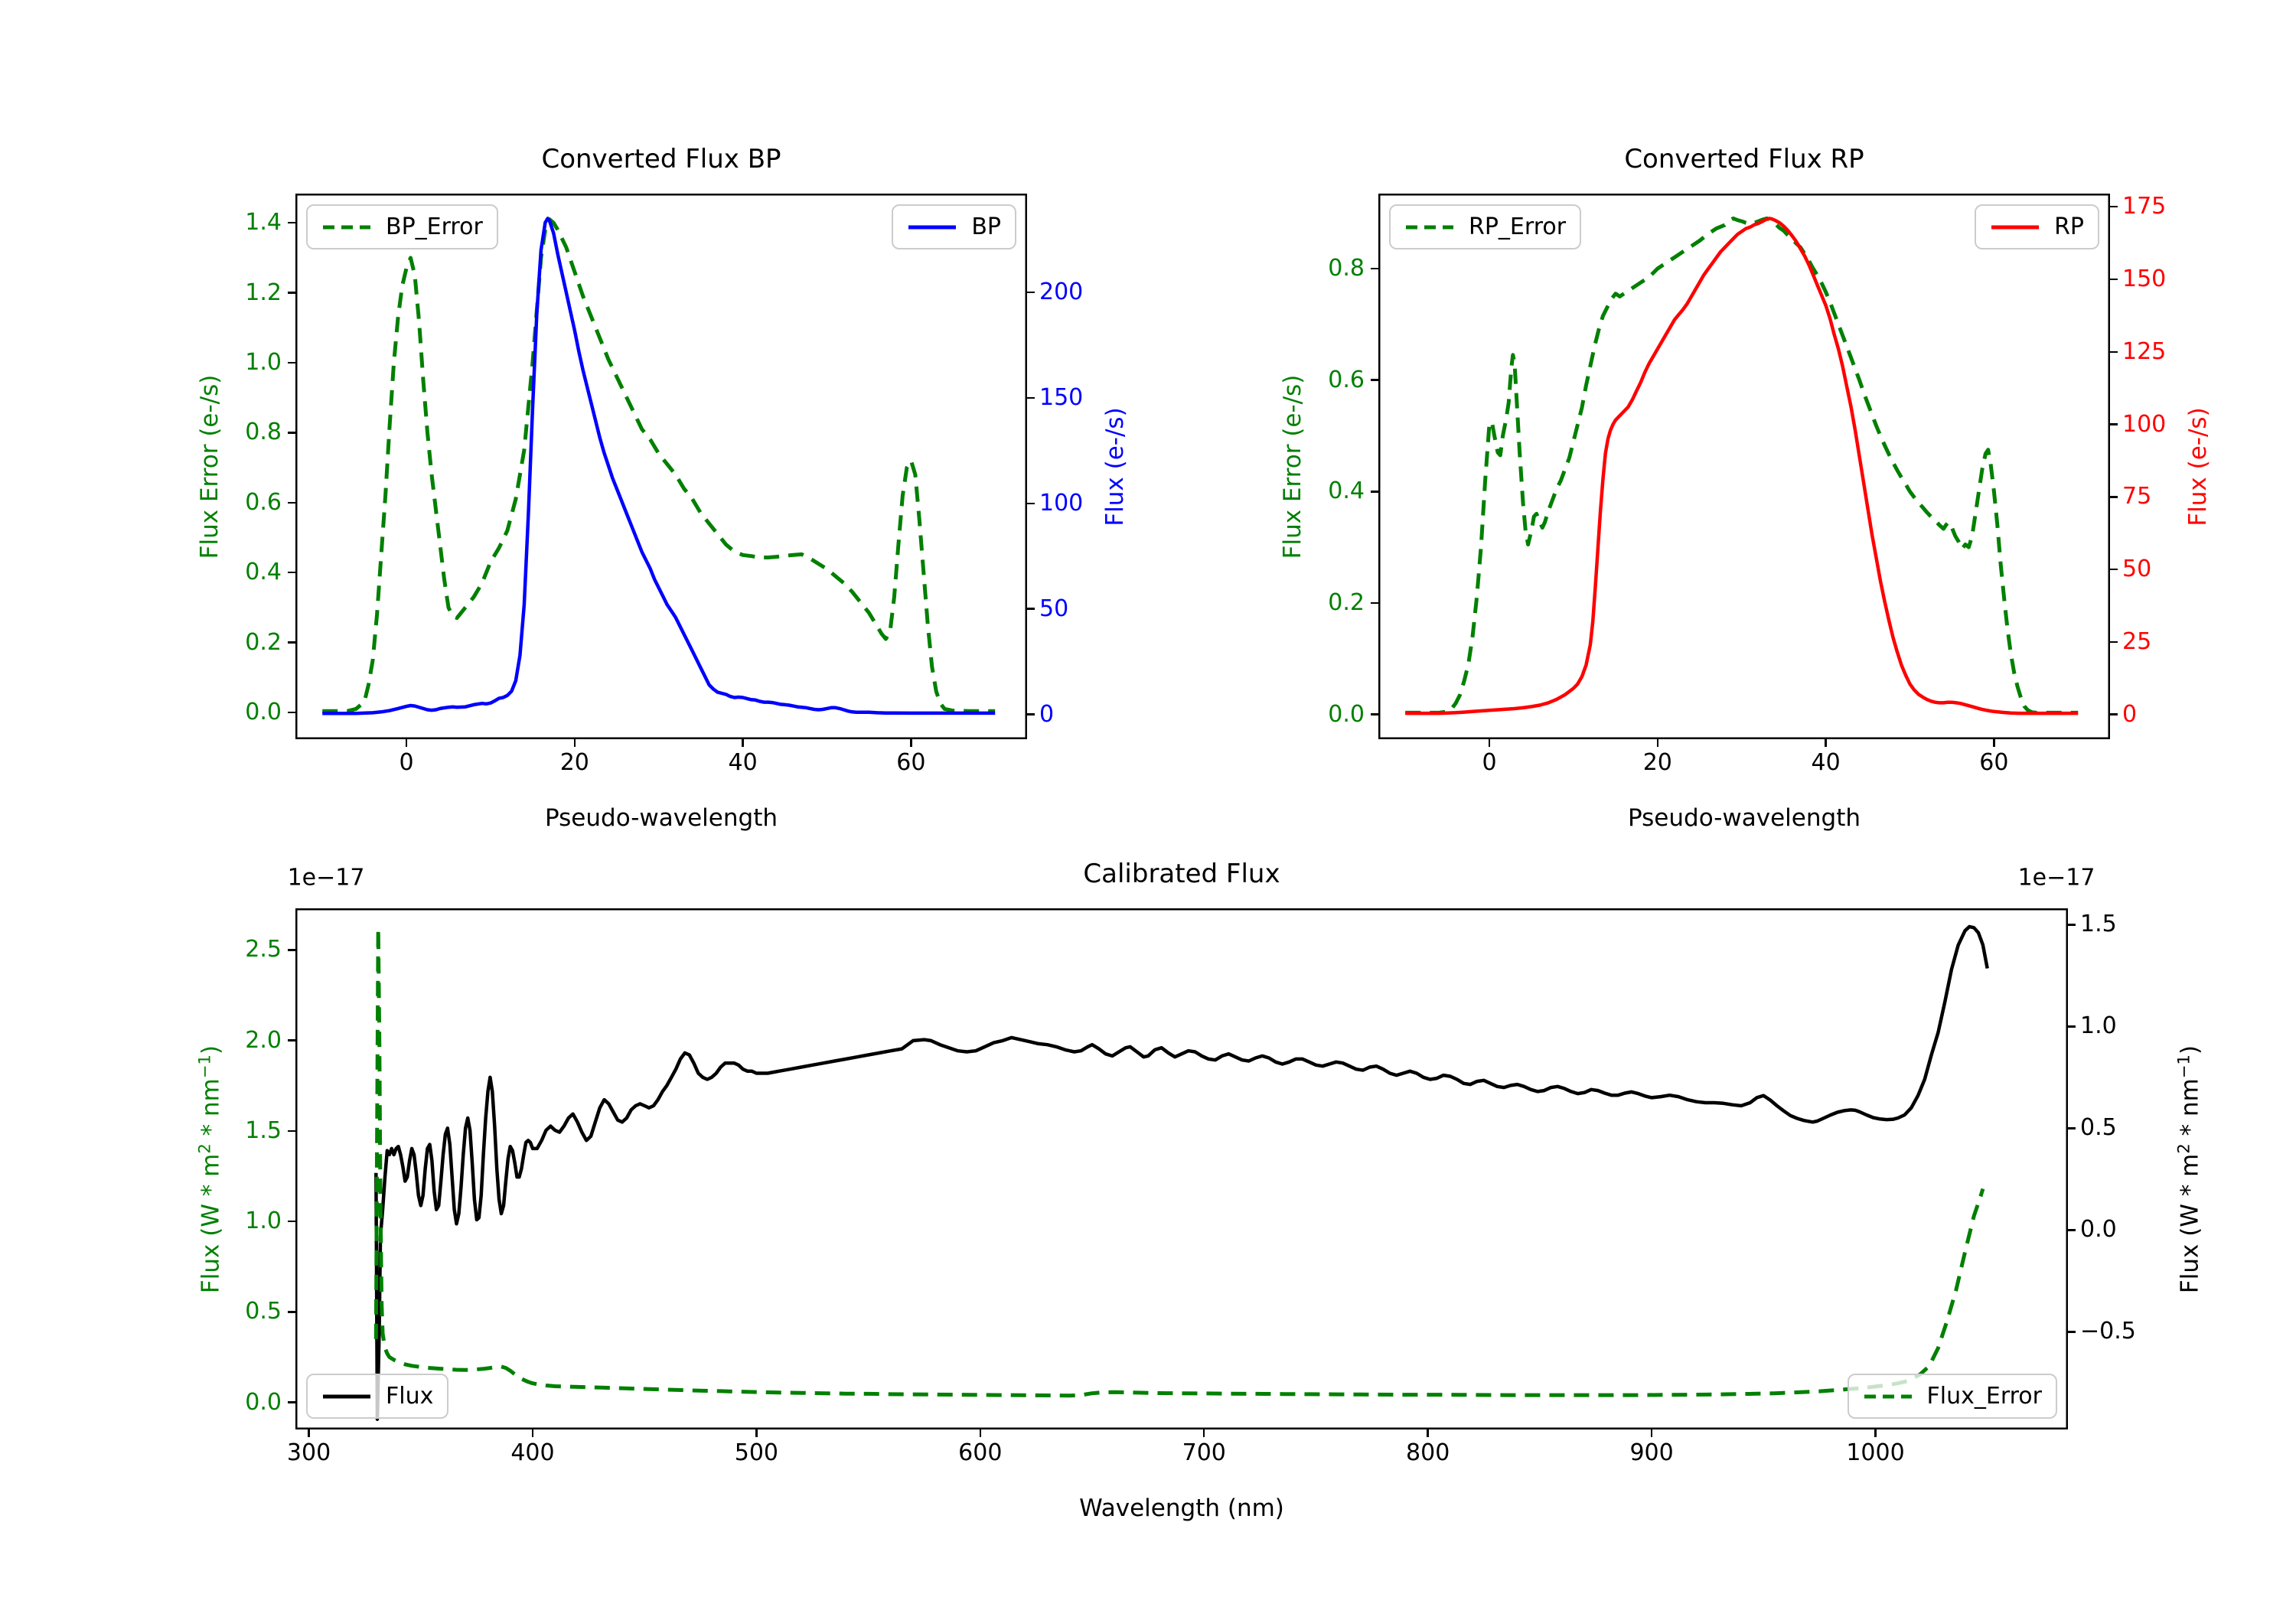 Image resolution: width=2296 pixels, height=1607 pixels. What do you see at coordinates (263, 711) in the screenshot?
I see `y-tick-label-left: 0.0` at bounding box center [263, 711].